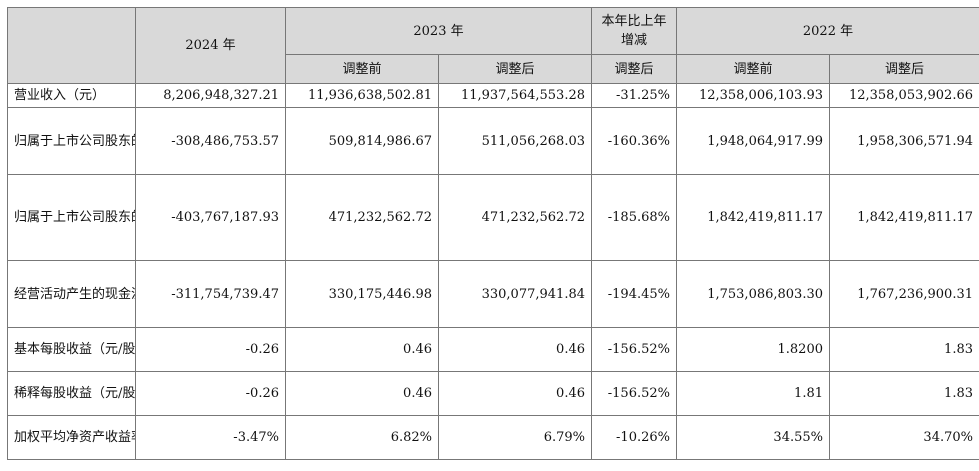 The image size is (979, 471). What do you see at coordinates (753, 141) in the screenshot?
I see `value-2022-before: 1,948,064,917.99` at bounding box center [753, 141].